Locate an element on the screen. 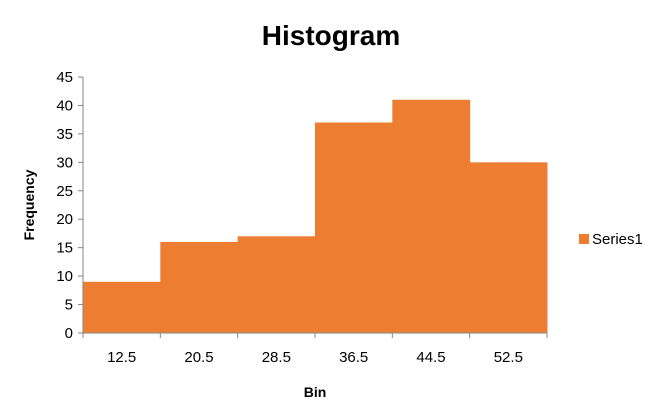  y-tick-label: 0 is located at coordinates (69, 333).